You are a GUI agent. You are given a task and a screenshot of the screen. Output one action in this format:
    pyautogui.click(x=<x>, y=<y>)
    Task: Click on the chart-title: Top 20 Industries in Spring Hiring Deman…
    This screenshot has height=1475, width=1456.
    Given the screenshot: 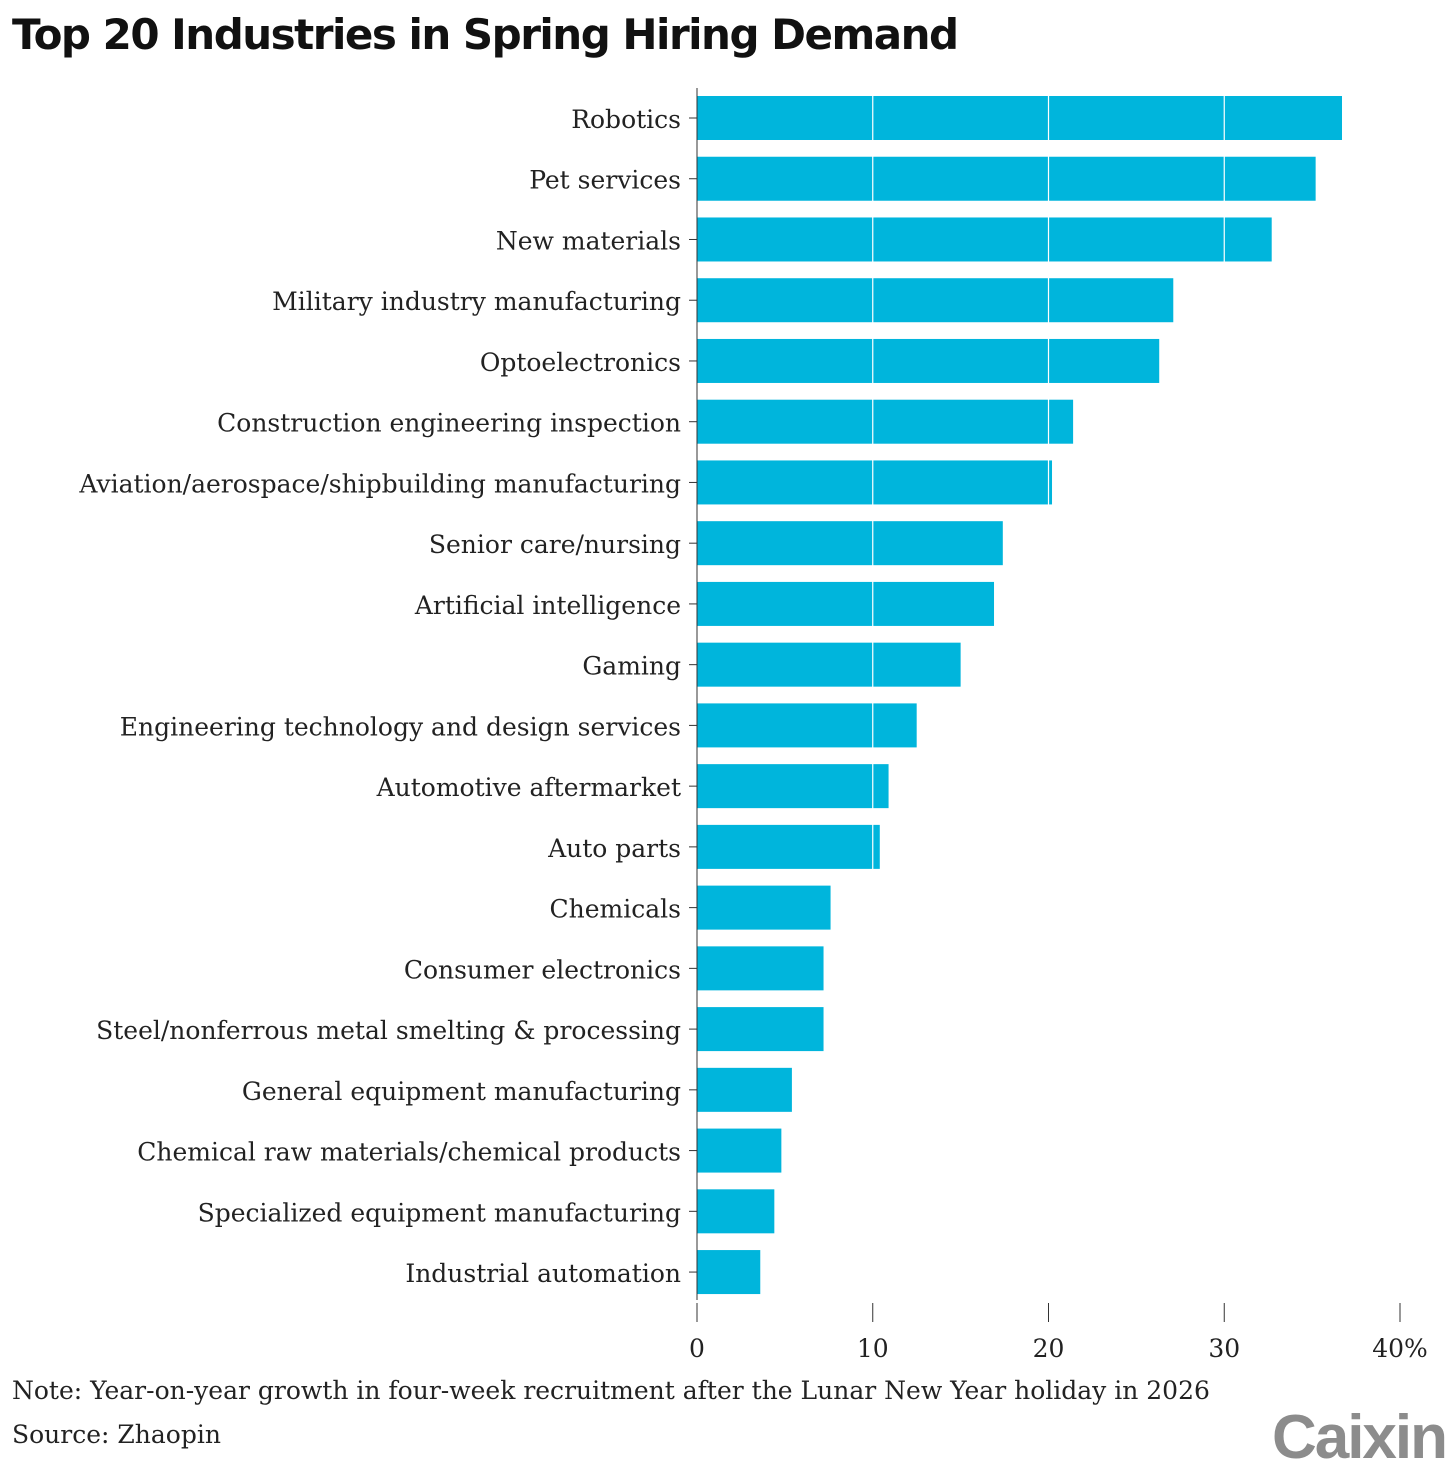 What is the action you would take?
    pyautogui.click(x=485, y=34)
    